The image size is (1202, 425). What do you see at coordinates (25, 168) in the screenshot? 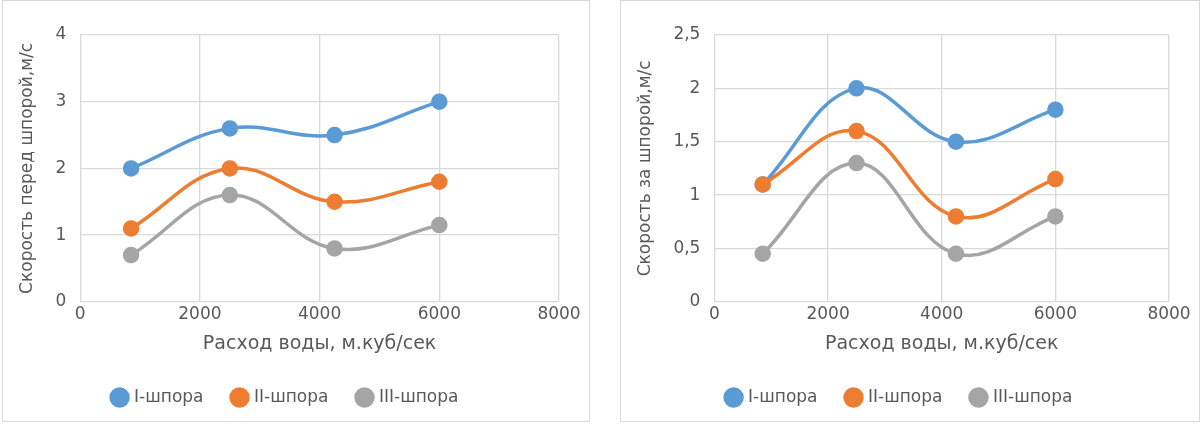
I see `y-axis-title: Скорость перед шпорой,м/с` at bounding box center [25, 168].